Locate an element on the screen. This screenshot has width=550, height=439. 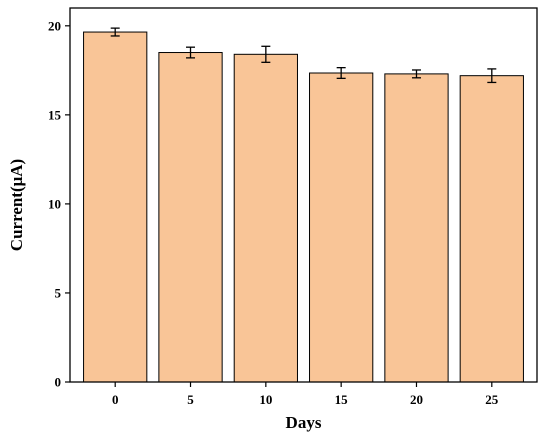
x-tick-label: 25 is located at coordinates (492, 399).